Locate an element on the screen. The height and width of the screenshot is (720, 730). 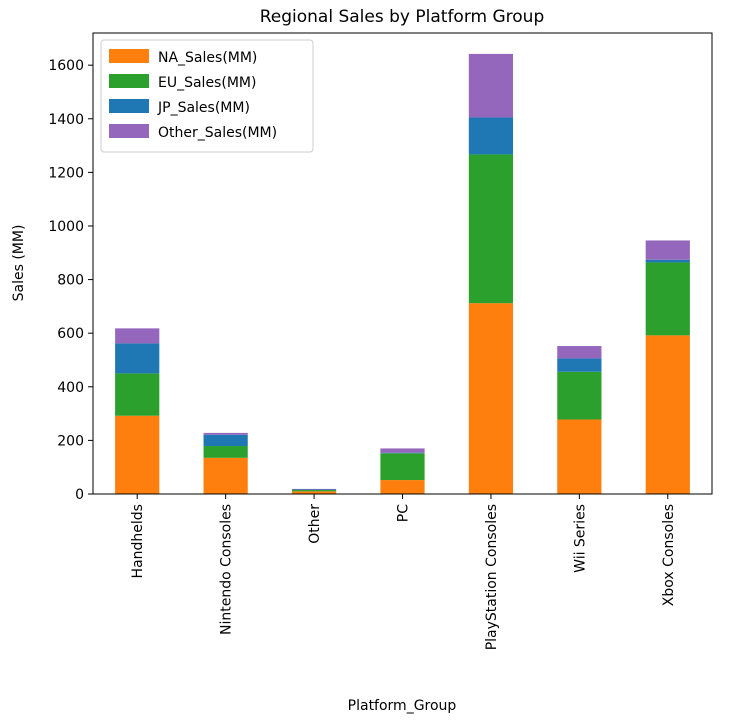
x-tick-label: Wii Series is located at coordinates (580, 538).